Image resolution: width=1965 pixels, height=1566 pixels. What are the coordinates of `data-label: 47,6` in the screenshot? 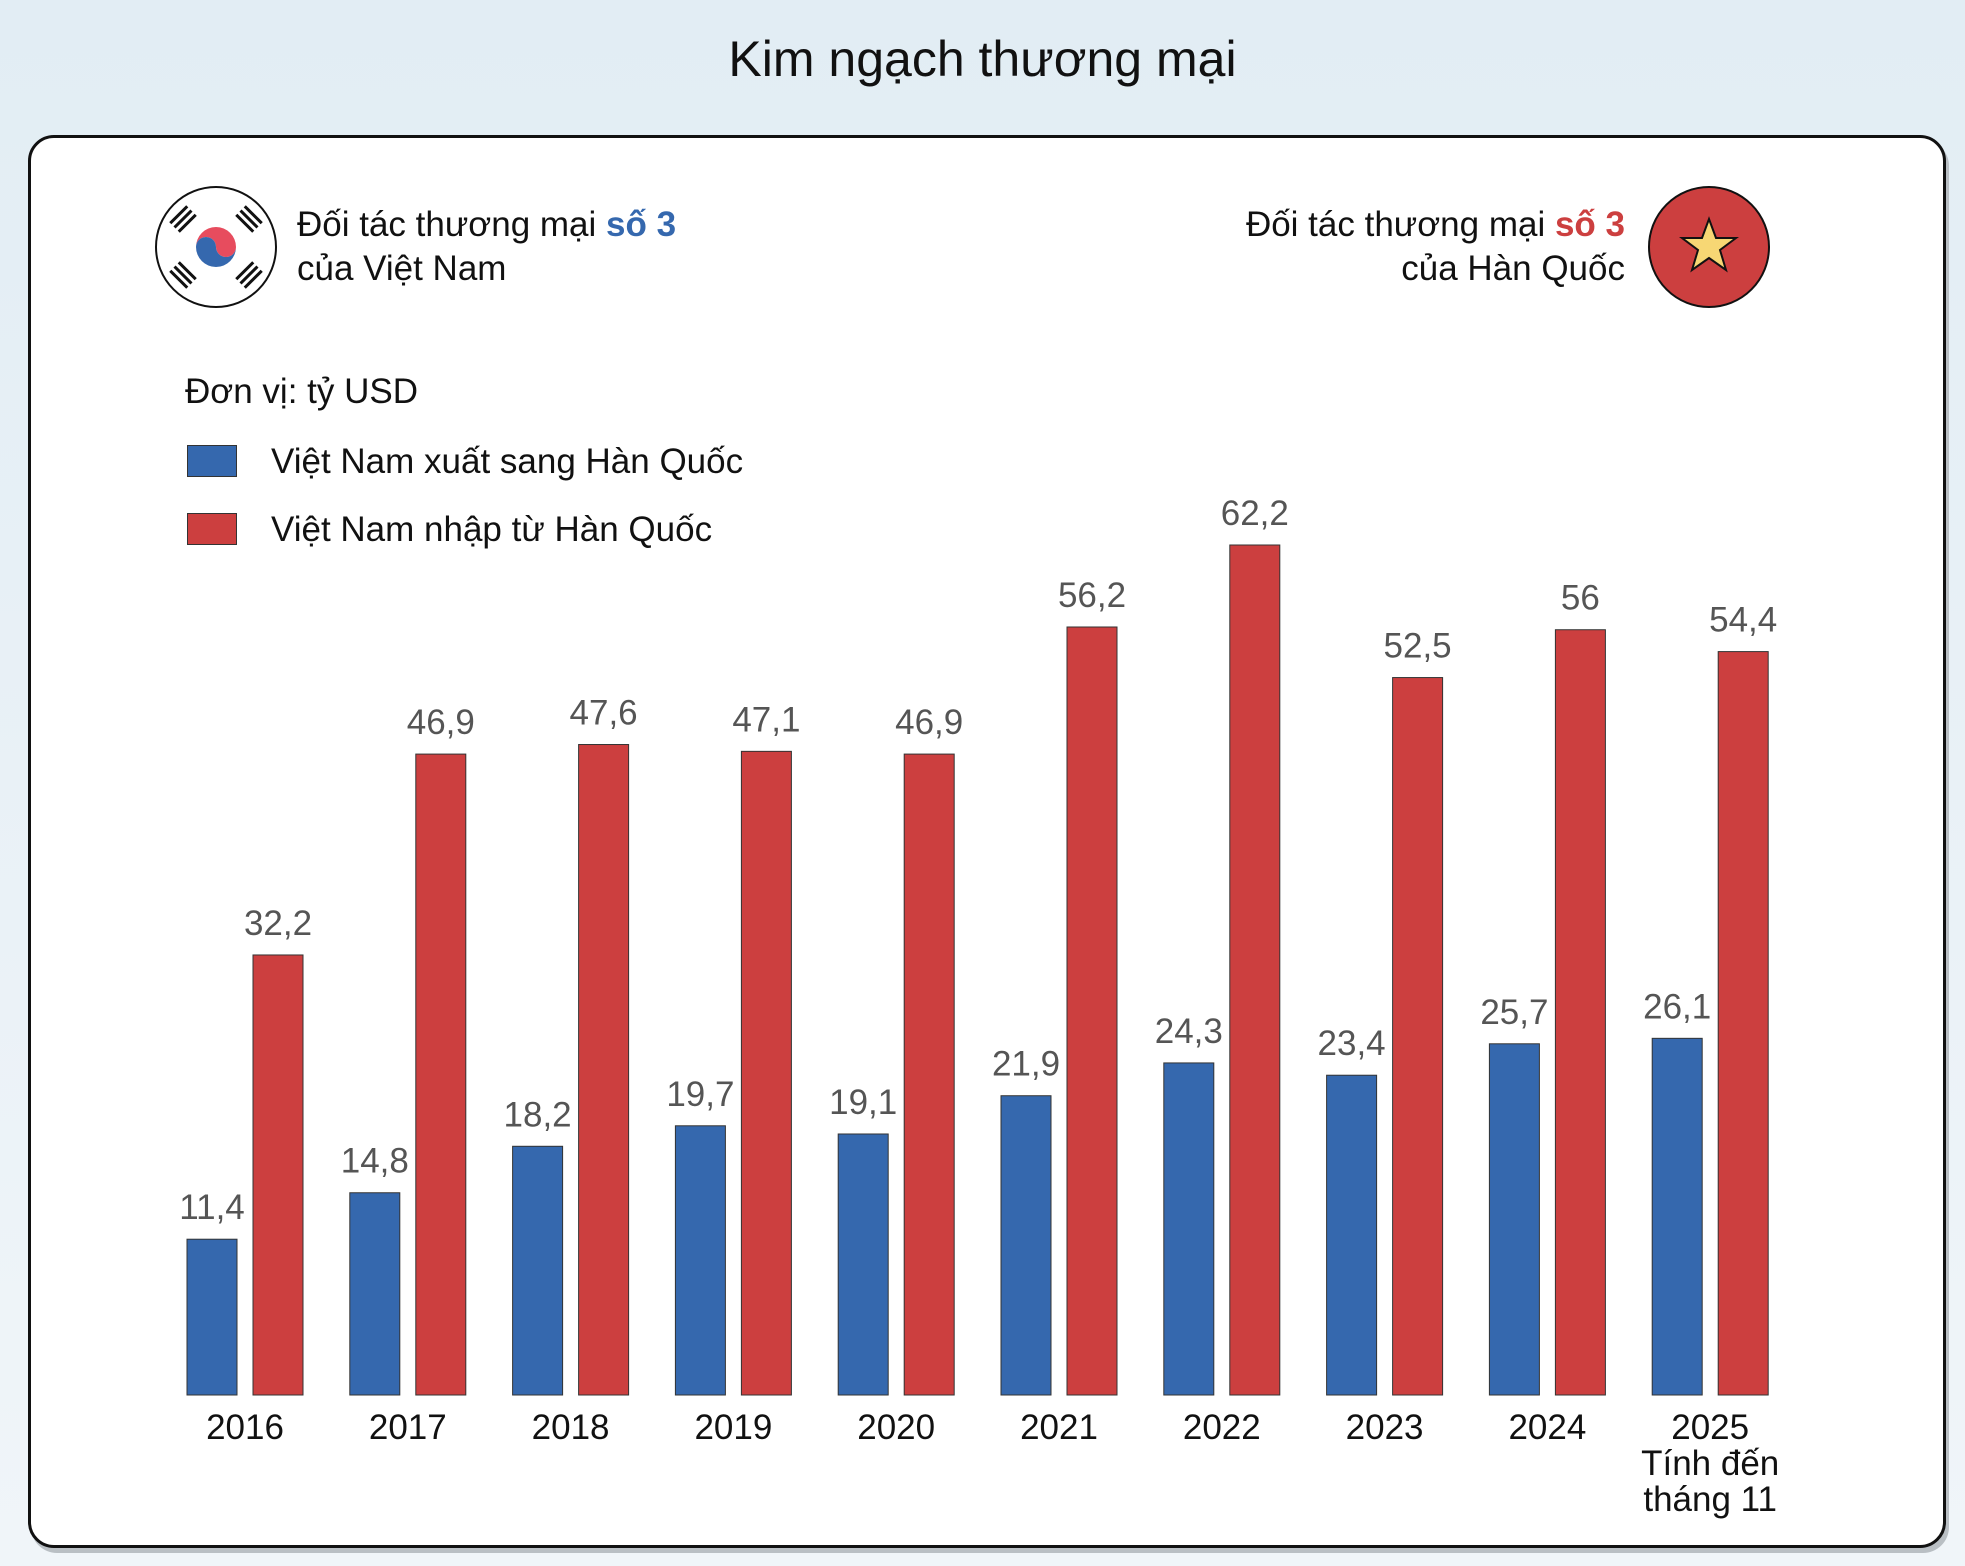 It's located at (604, 713).